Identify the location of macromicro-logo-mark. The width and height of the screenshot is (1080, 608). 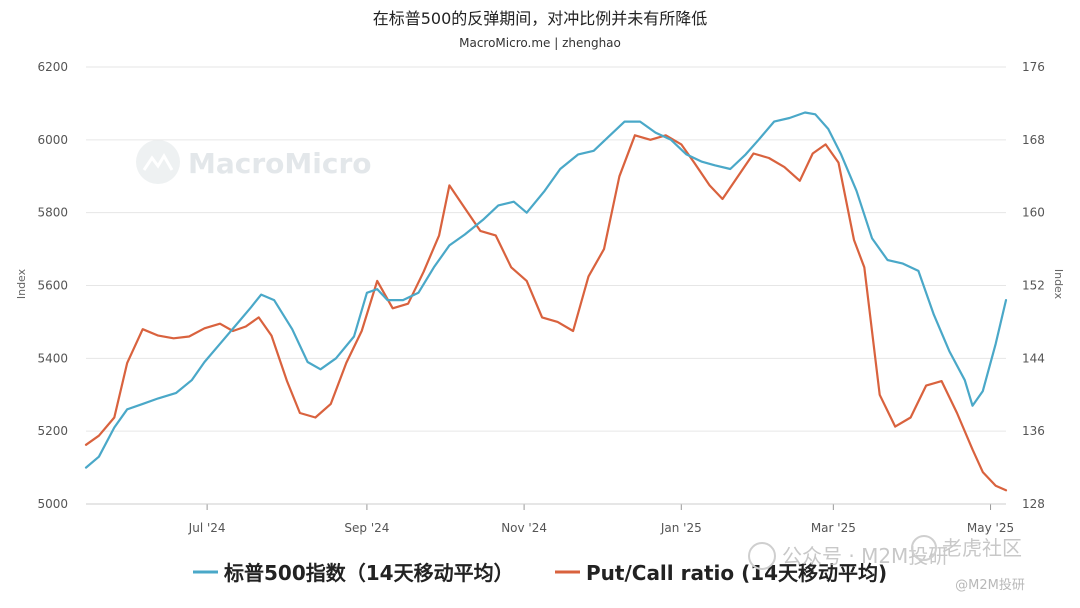
(158, 162).